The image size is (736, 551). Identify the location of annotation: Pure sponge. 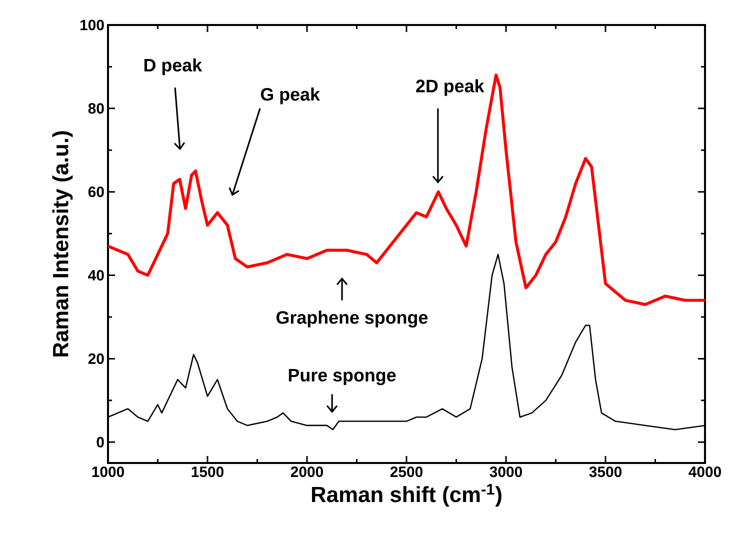
(342, 377).